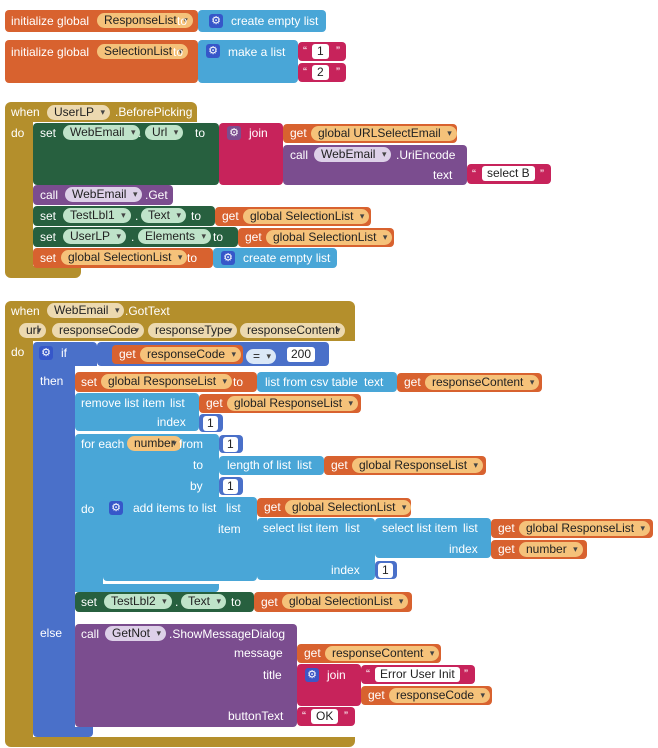 Image resolution: width=658 pixels, height=748 pixels. I want to click on list-from-csv-table-block: list from csv table text, so click(327, 382).